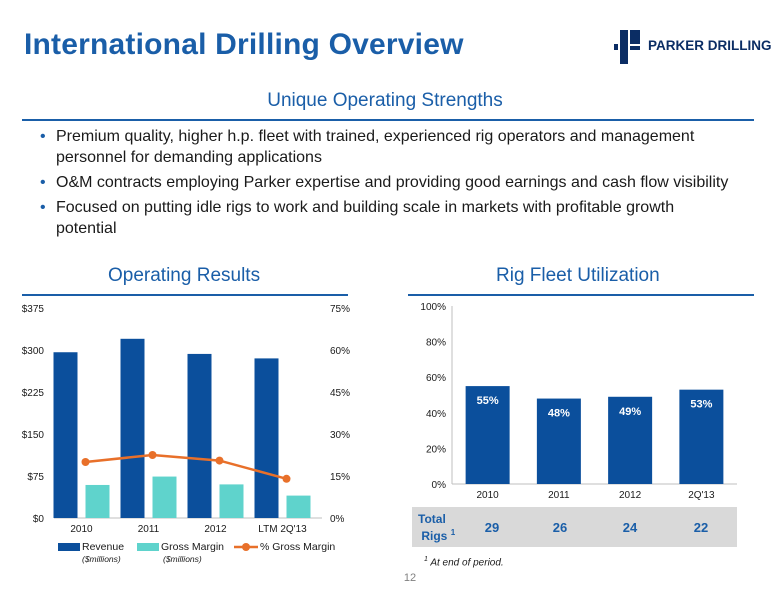 The image size is (776, 600). What do you see at coordinates (337, 519) in the screenshot?
I see `y2-tick-label: 0%` at bounding box center [337, 519].